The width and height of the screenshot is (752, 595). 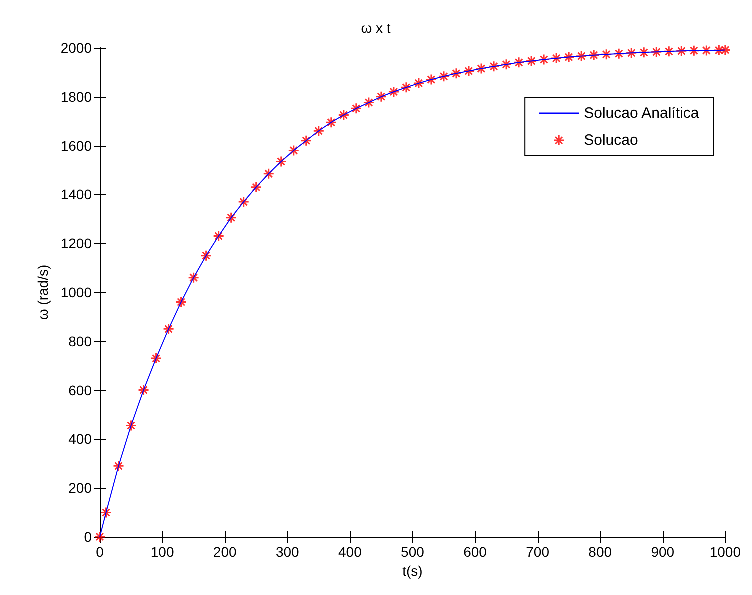 I want to click on legend-label: Solucao Analítica, so click(x=642, y=113).